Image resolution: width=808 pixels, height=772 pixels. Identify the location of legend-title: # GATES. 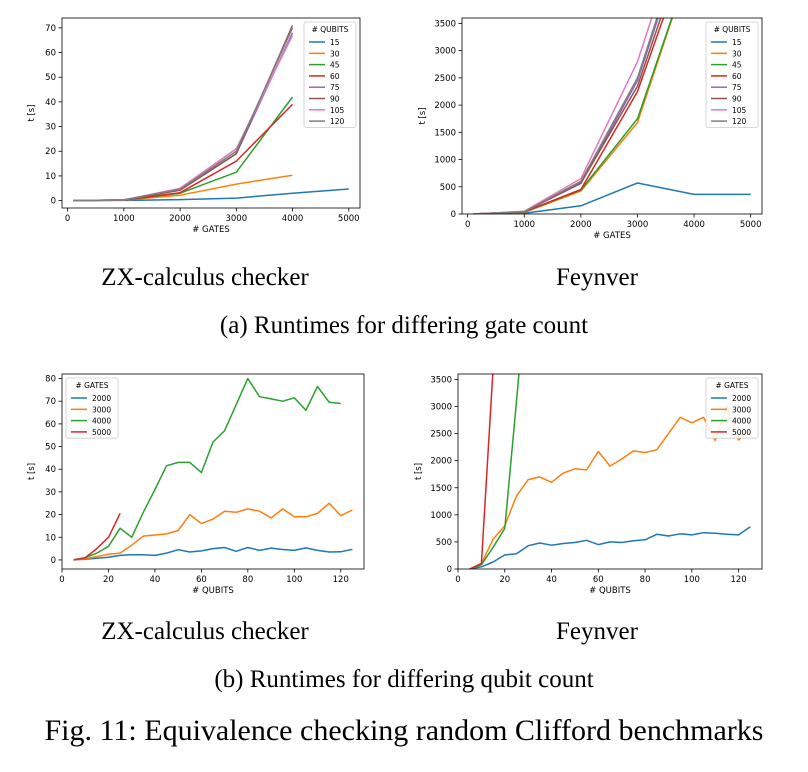
(731, 385).